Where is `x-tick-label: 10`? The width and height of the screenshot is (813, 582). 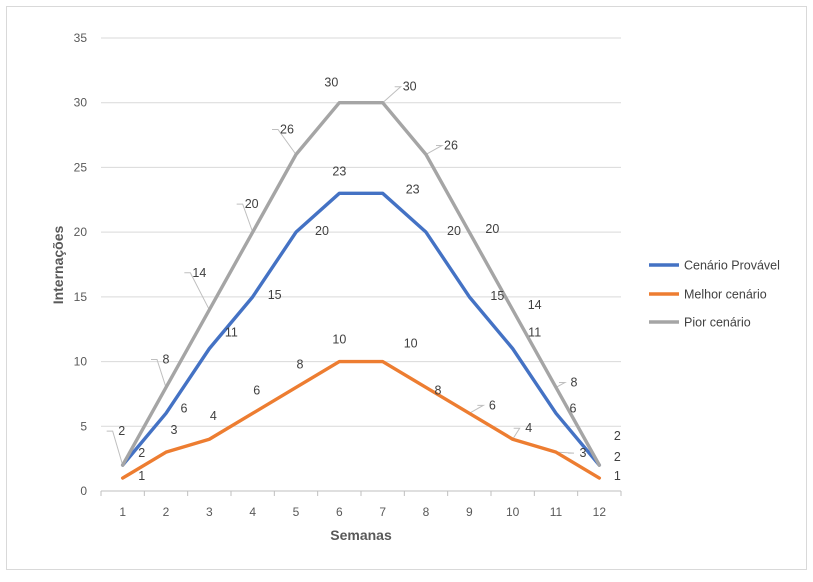
x-tick-label: 10 is located at coordinates (513, 512).